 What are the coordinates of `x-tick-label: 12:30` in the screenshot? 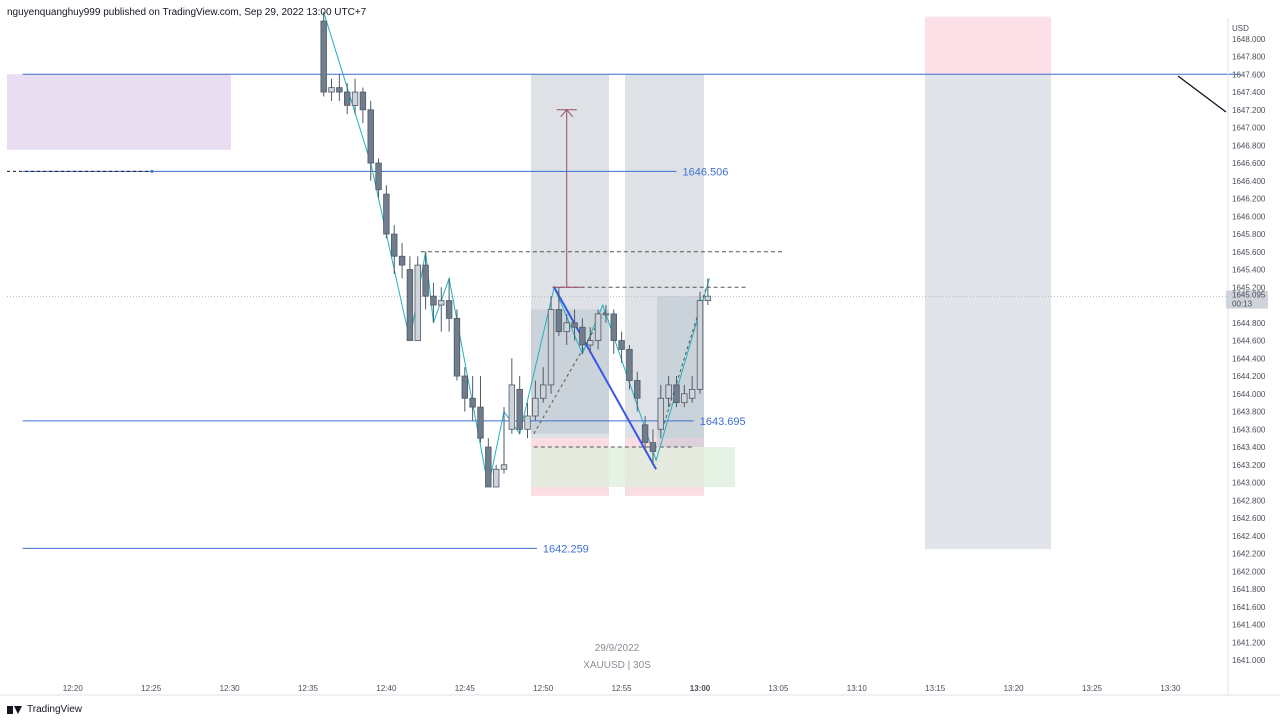 It's located at (230, 688).